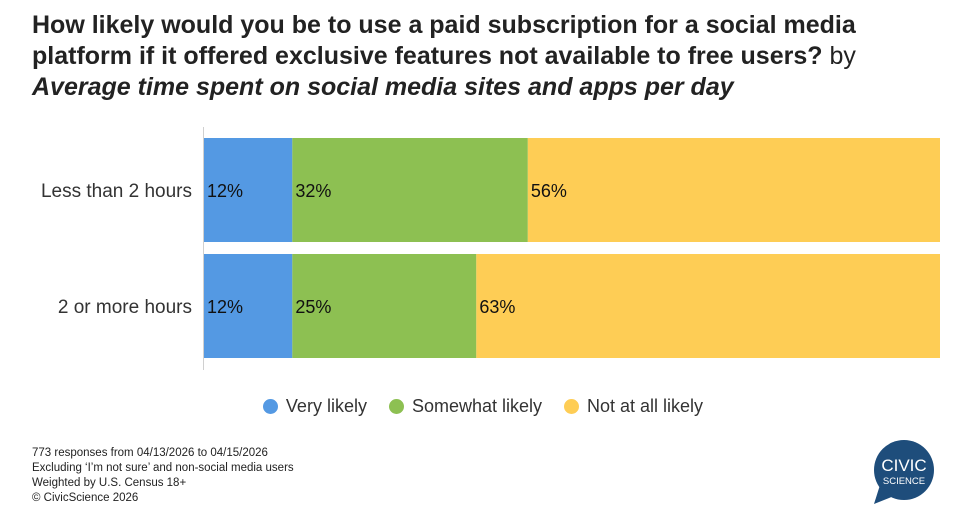 The image size is (966, 522). Describe the element at coordinates (116, 191) in the screenshot. I see `category-label: Less than 2 hours` at that location.